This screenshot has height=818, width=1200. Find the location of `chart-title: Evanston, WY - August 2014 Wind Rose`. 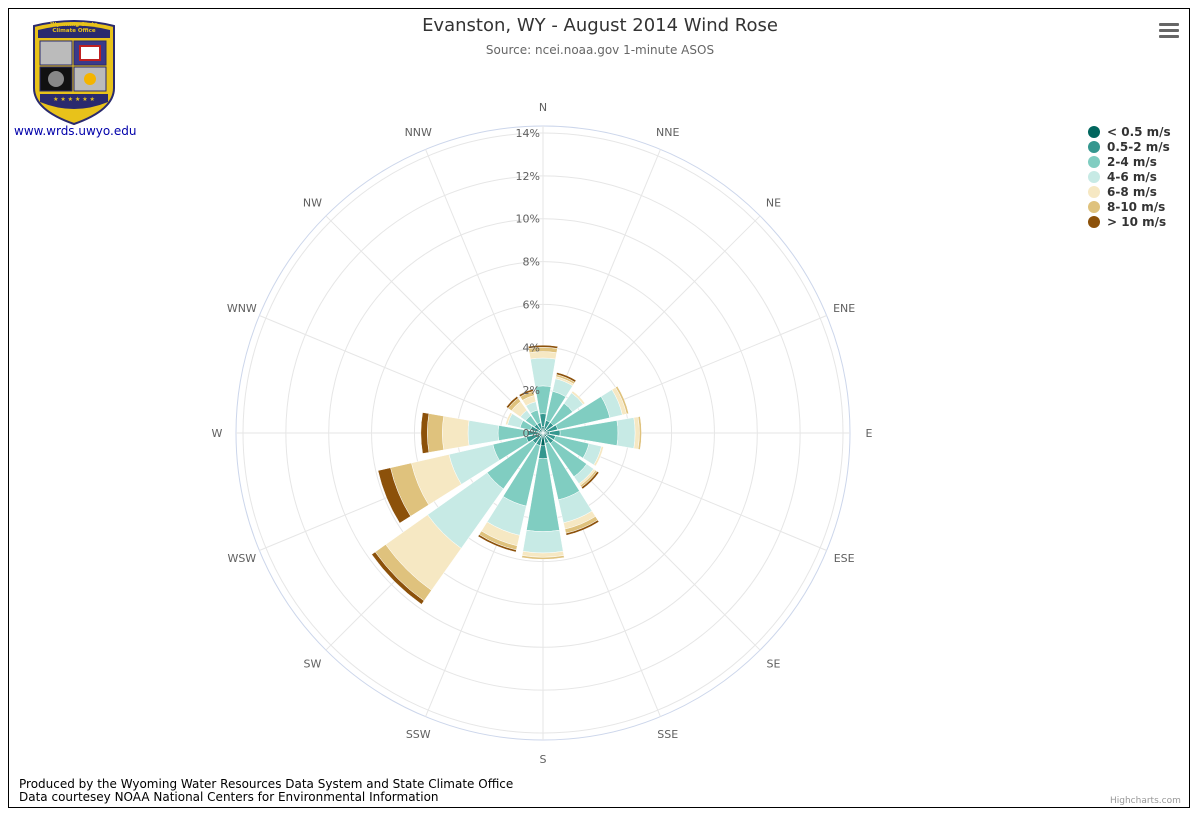

chart-title: Evanston, WY - August 2014 Wind Rose is located at coordinates (600, 25).